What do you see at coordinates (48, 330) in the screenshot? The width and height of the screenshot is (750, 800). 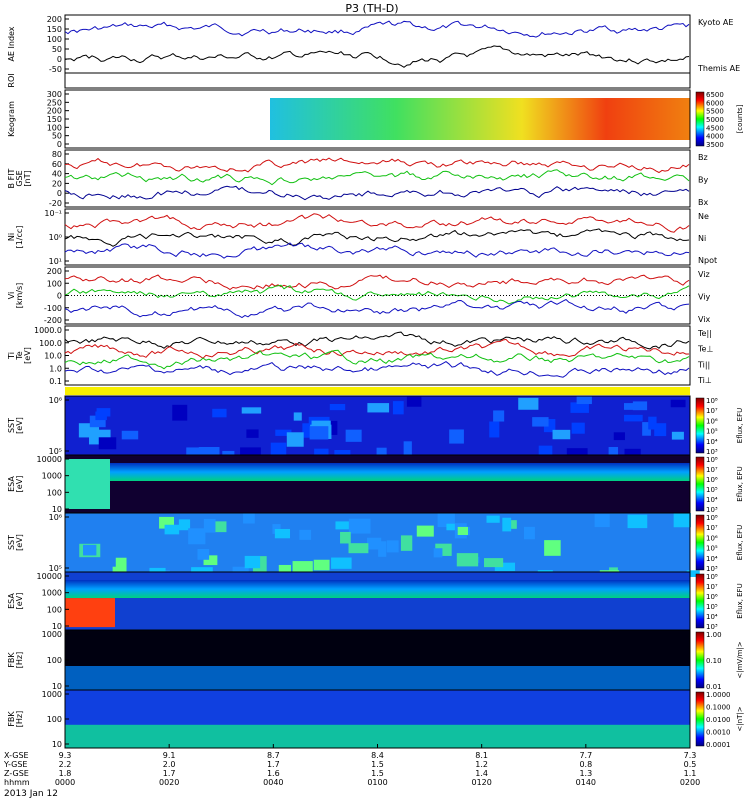 I see `y-tick-label: 1000.0` at bounding box center [48, 330].